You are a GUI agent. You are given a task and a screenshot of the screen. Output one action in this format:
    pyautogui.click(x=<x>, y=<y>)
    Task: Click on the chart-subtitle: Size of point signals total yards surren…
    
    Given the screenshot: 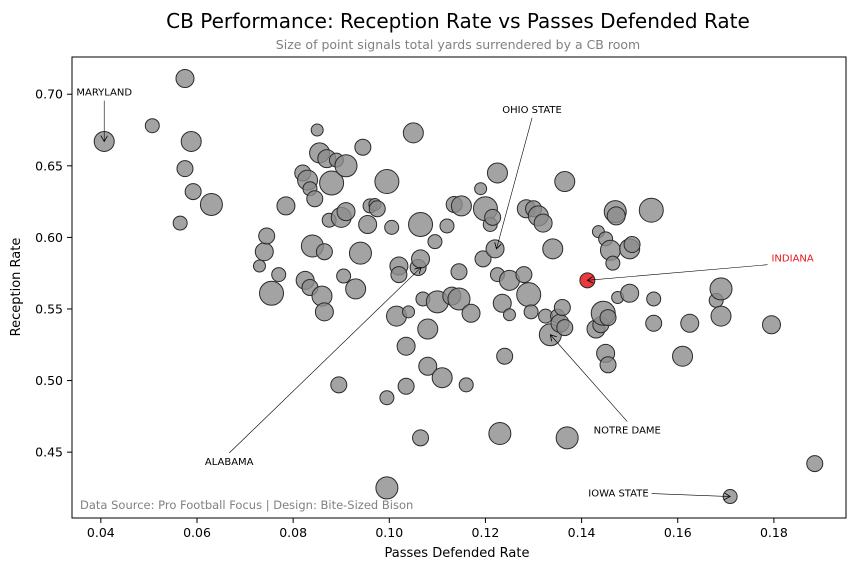 What is the action you would take?
    pyautogui.click(x=458, y=44)
    